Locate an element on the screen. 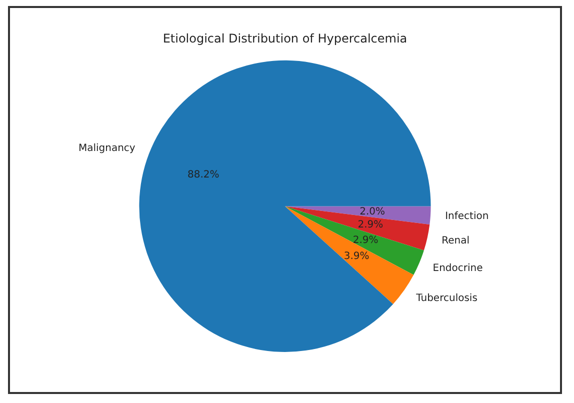 The image size is (574, 403). data-label: 3.9% is located at coordinates (357, 256).